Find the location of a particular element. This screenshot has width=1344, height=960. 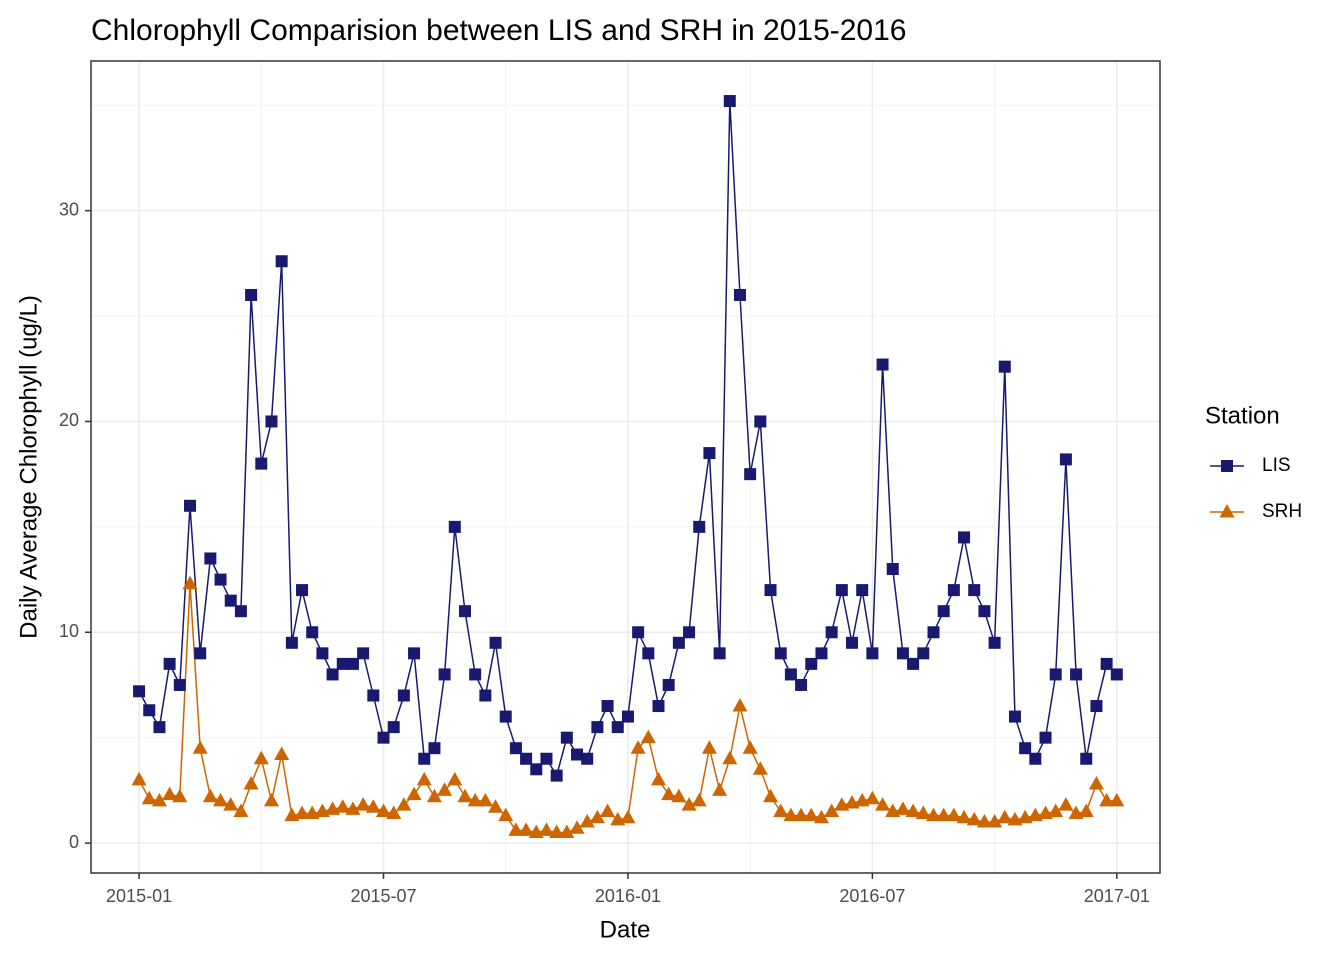

y-tick-label: 0 is located at coordinates (74, 842).